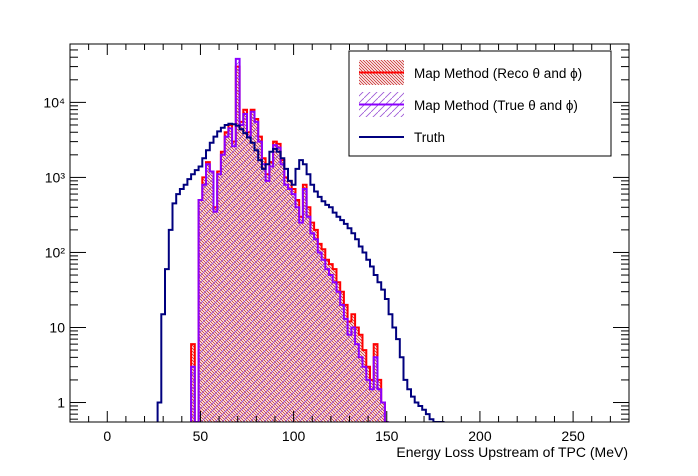 The width and height of the screenshot is (698, 476). I want to click on y-tick-label: 10⁴, so click(54, 102).